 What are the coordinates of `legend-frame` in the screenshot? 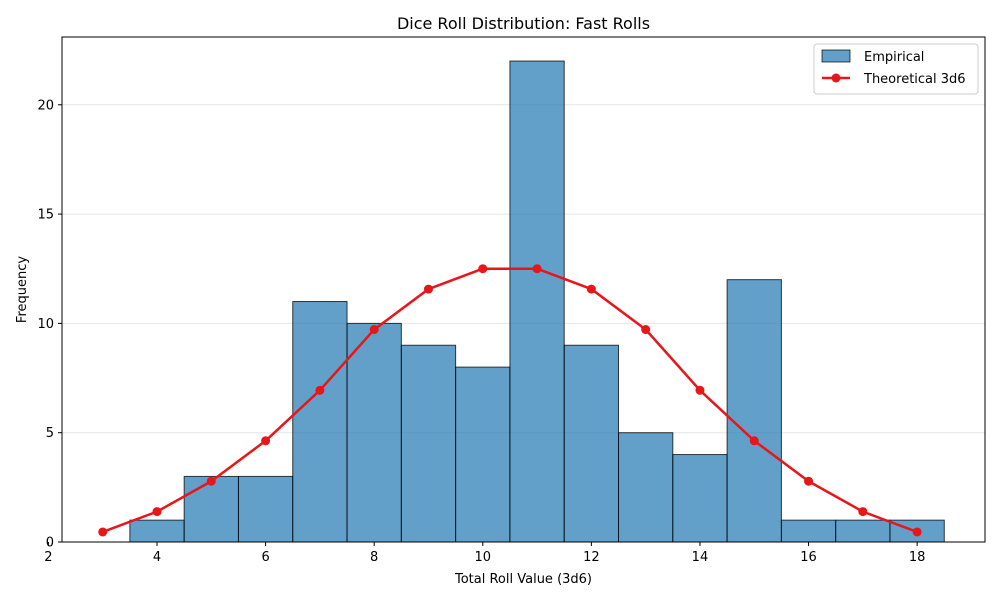 It's located at (896, 69).